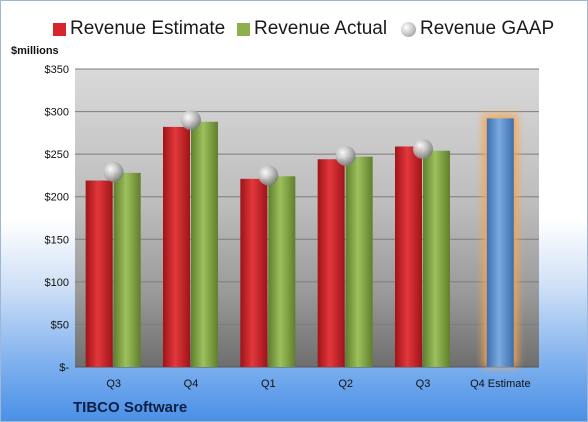 The height and width of the screenshot is (422, 588). Describe the element at coordinates (60, 325) in the screenshot. I see `y-tick-label: $50` at that location.